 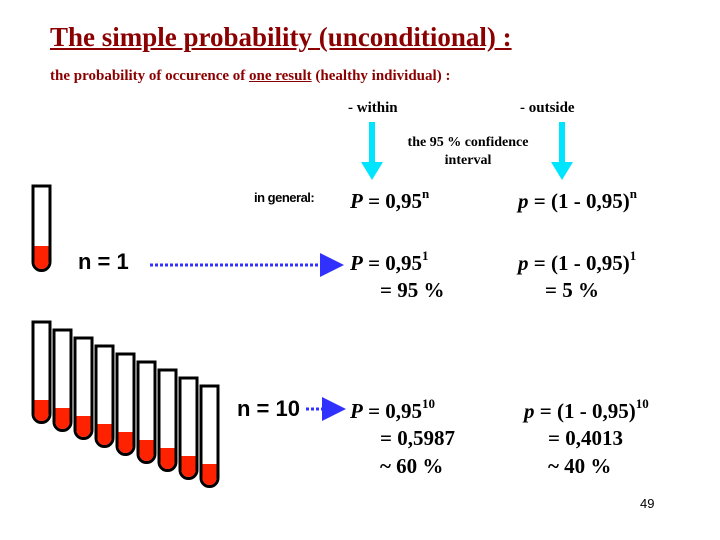 I want to click on confidence-interval-label: the 95 % confidence interval, so click(x=468, y=152).